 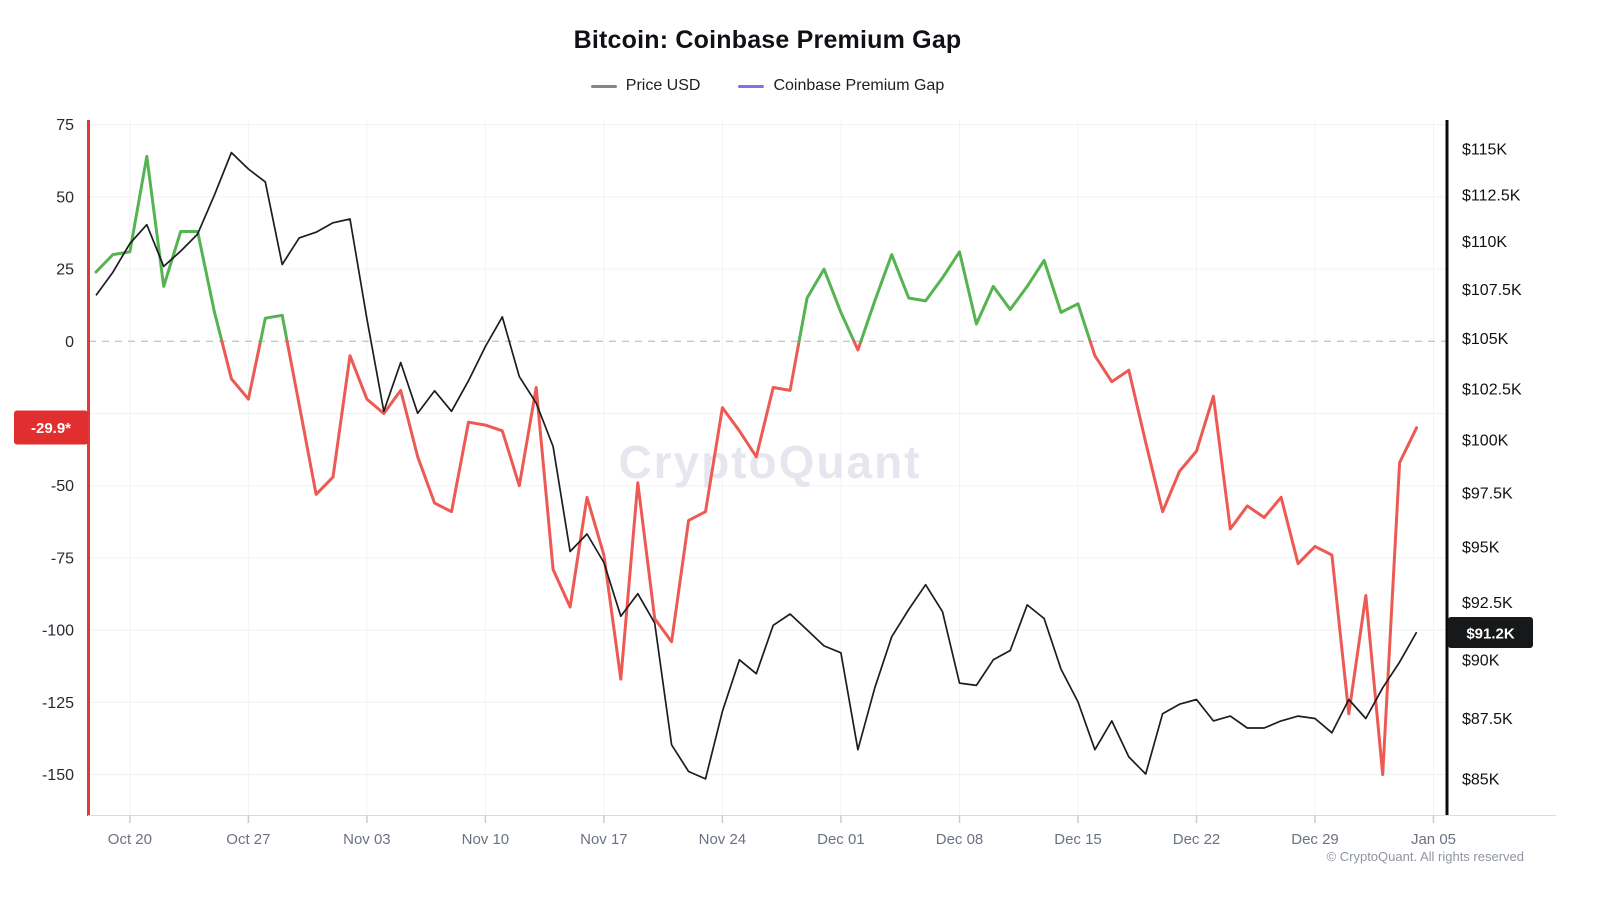 I want to click on cryptoquant-watermark: CryptoQuant, so click(x=769, y=462).